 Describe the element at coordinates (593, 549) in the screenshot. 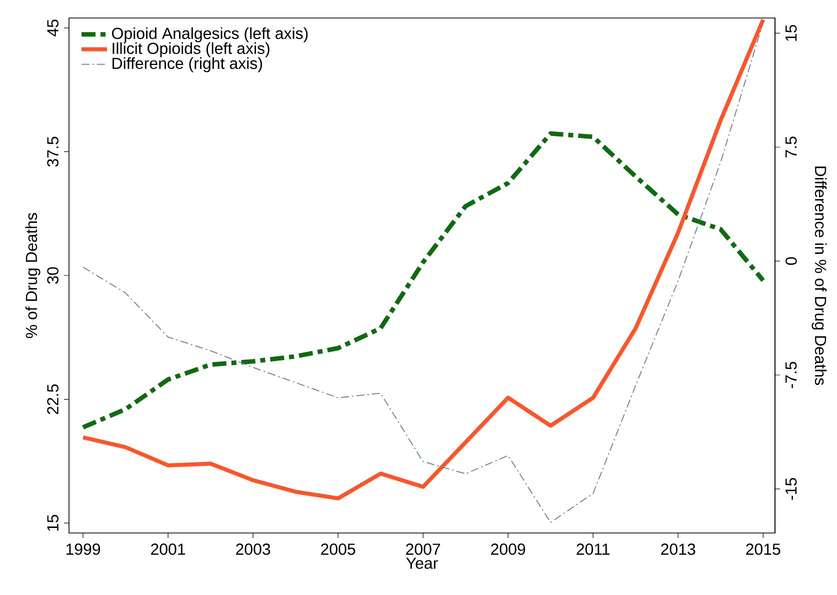

I see `x-tick-label: 2011` at that location.